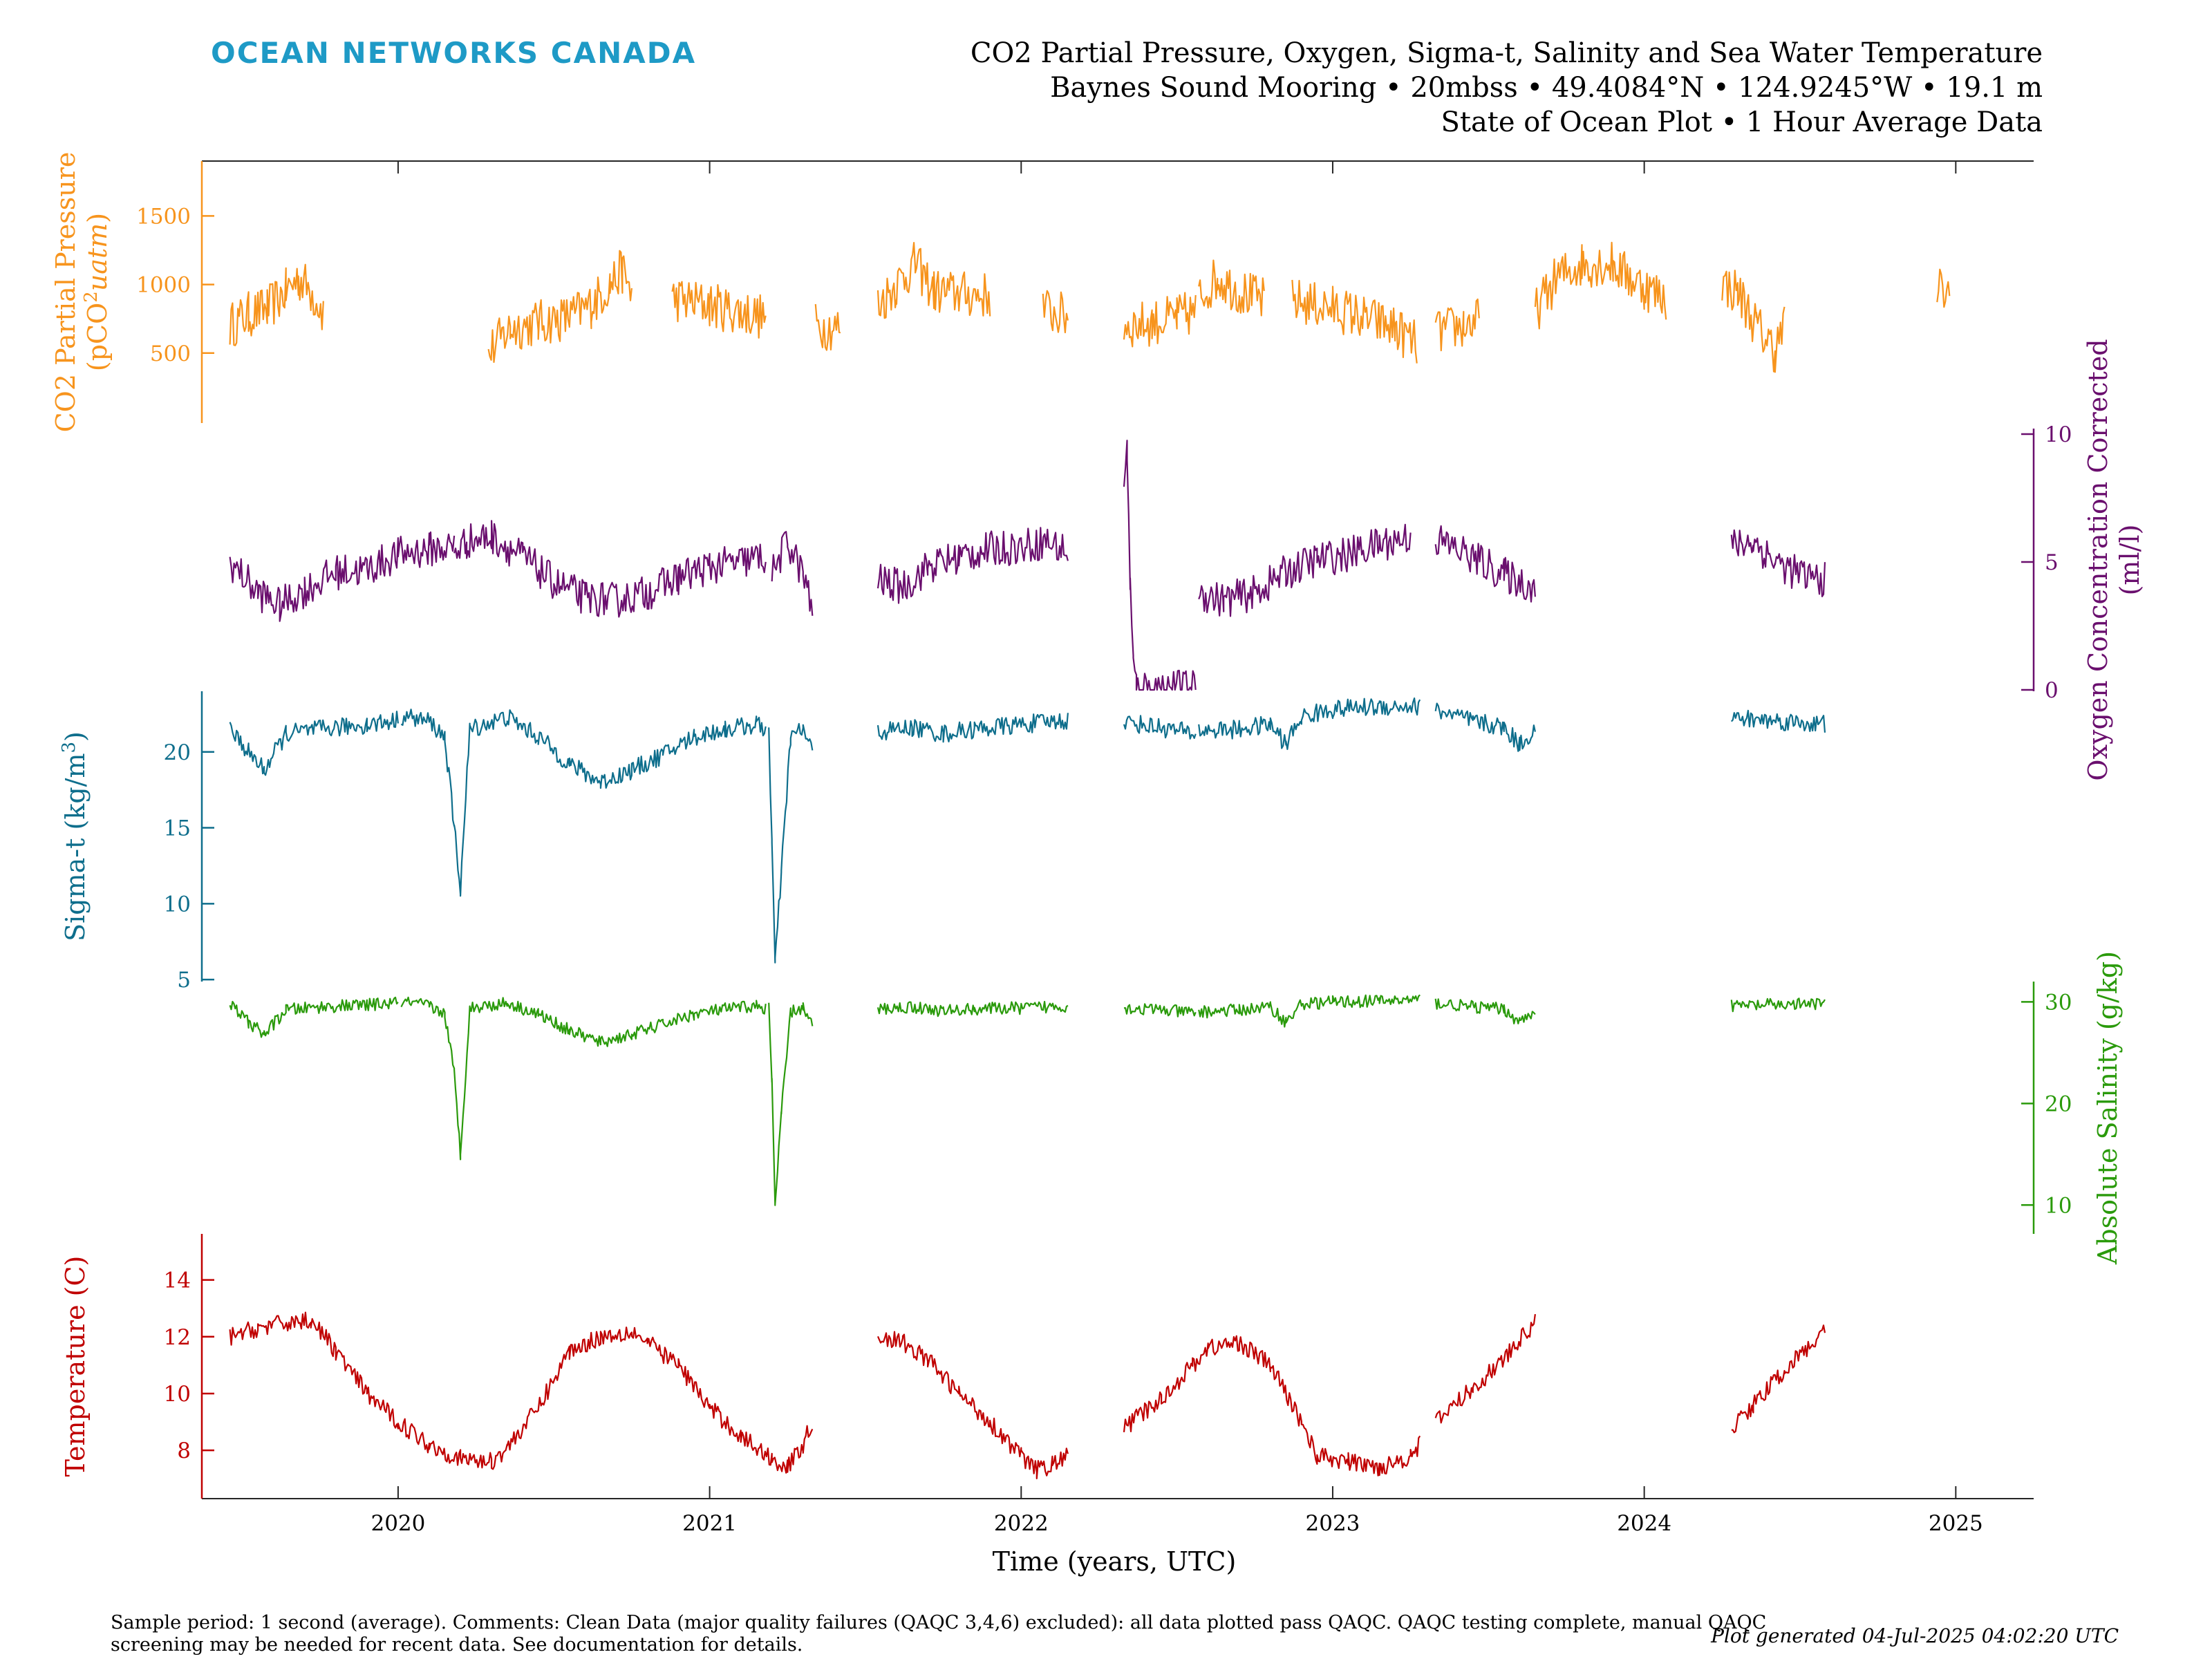 The height and width of the screenshot is (1659, 2212). Describe the element at coordinates (1333, 1523) in the screenshot. I see `x-tick-label: 2023` at that location.